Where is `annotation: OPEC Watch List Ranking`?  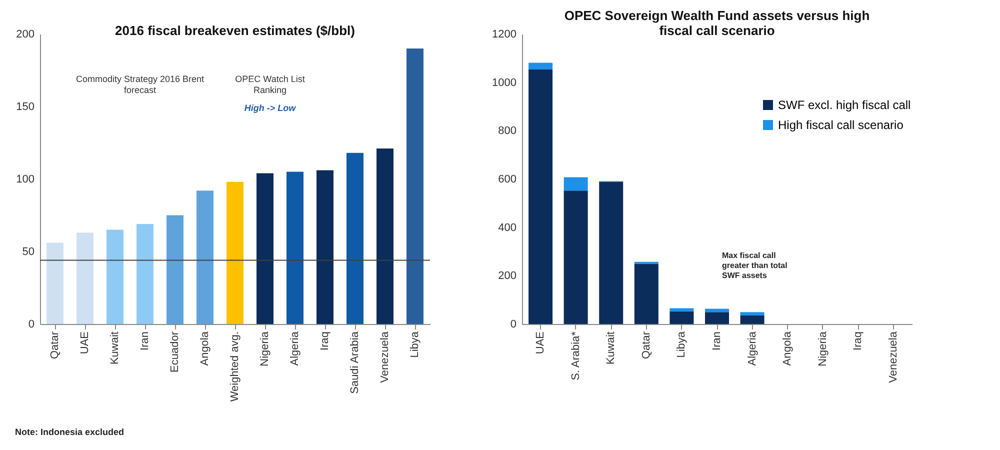 annotation: OPEC Watch List Ranking is located at coordinates (270, 84).